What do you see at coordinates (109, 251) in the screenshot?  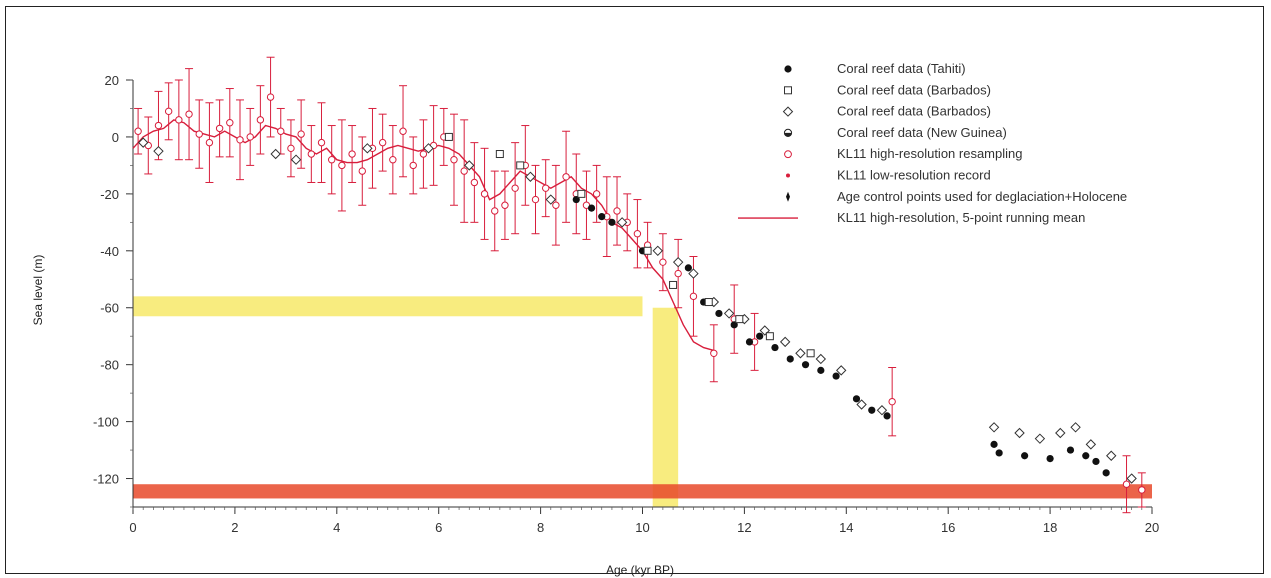 I see `y-tick-label: -40` at bounding box center [109, 251].